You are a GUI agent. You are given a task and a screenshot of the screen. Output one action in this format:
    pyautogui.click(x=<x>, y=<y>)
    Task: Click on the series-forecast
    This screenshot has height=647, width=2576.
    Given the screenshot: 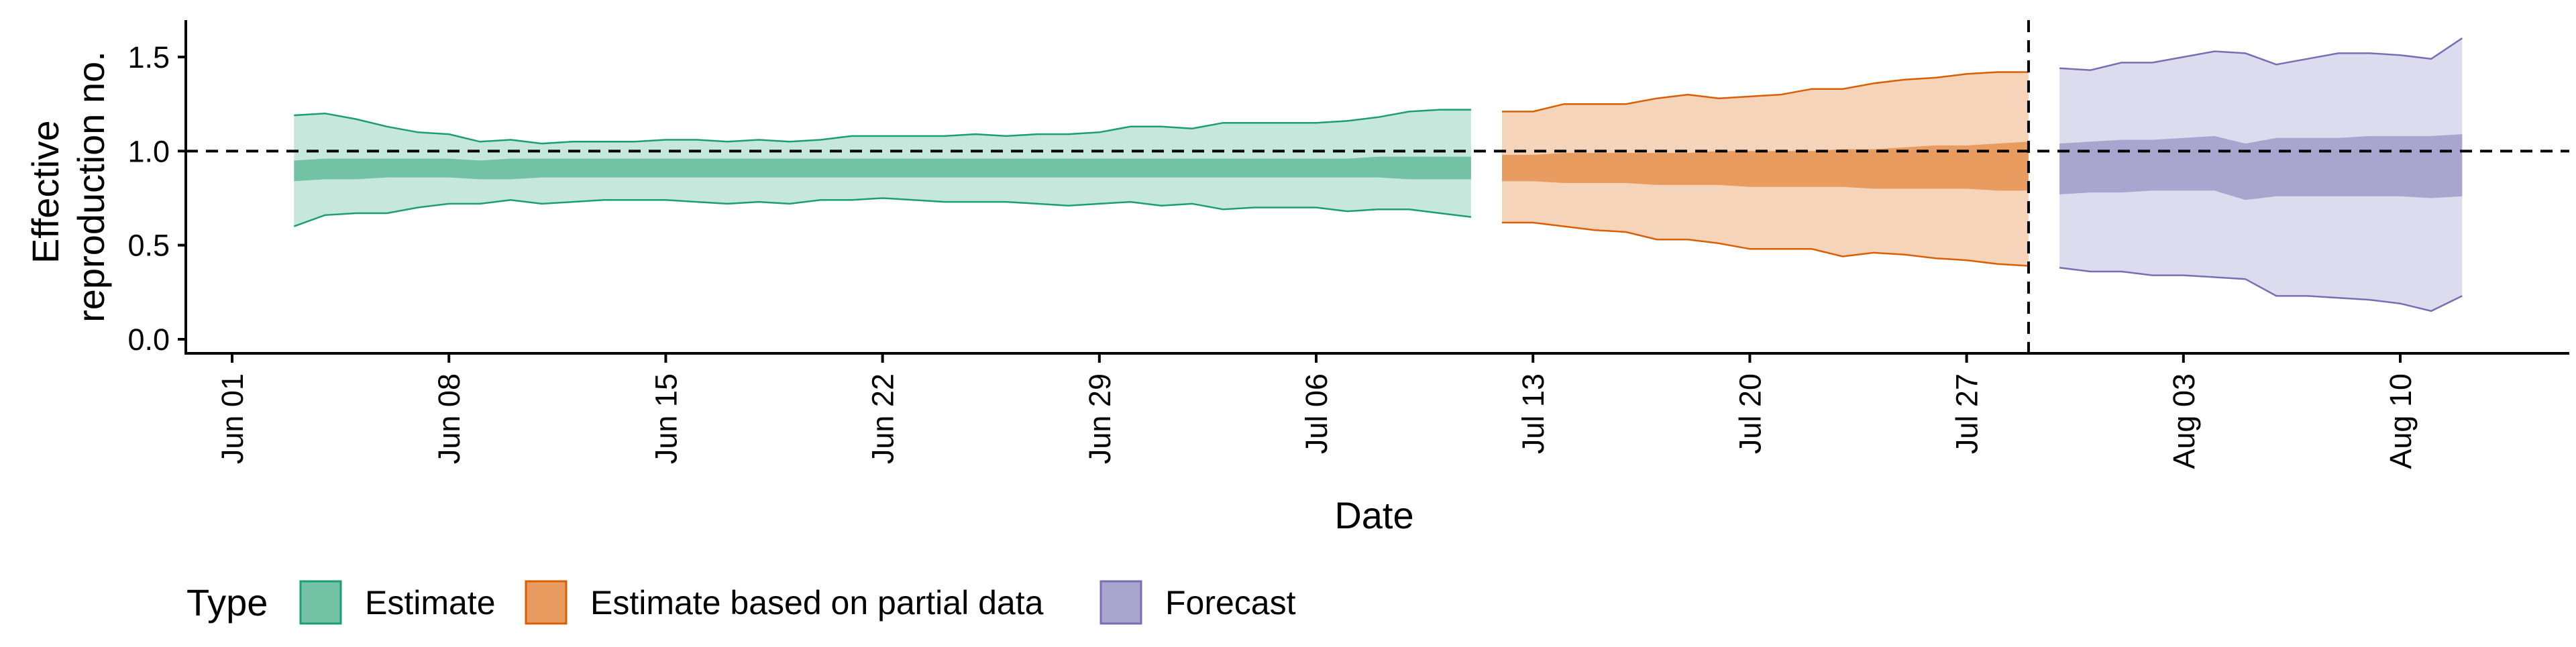 What is the action you would take?
    pyautogui.click(x=2261, y=175)
    